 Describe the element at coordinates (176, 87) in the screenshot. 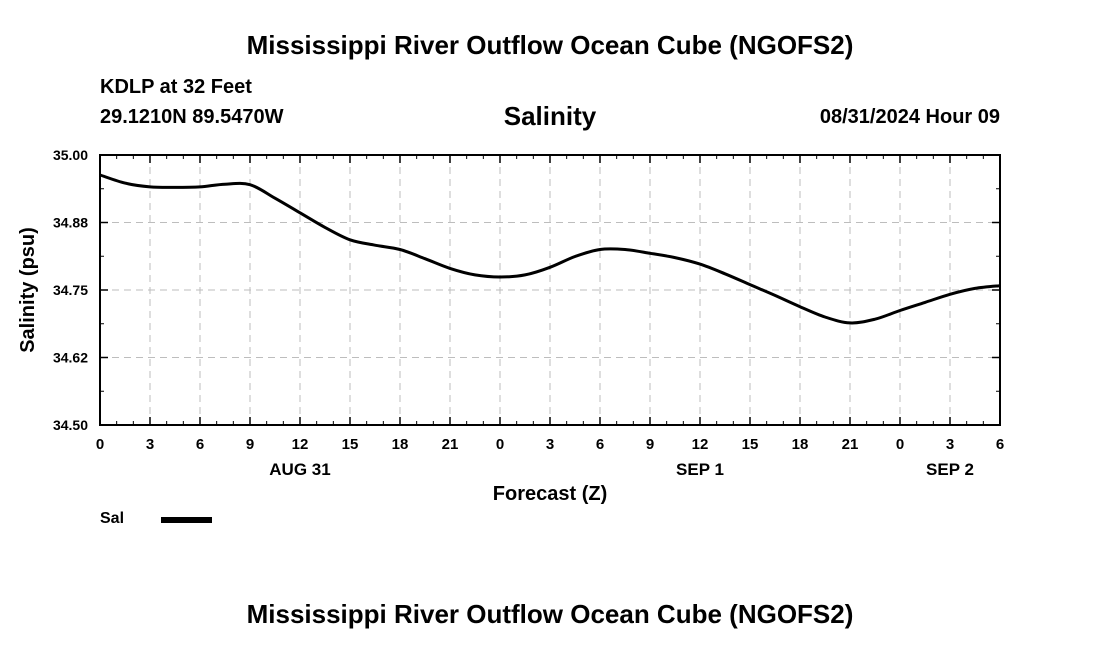

I see `station-label: KDLP at 32 Feet` at that location.